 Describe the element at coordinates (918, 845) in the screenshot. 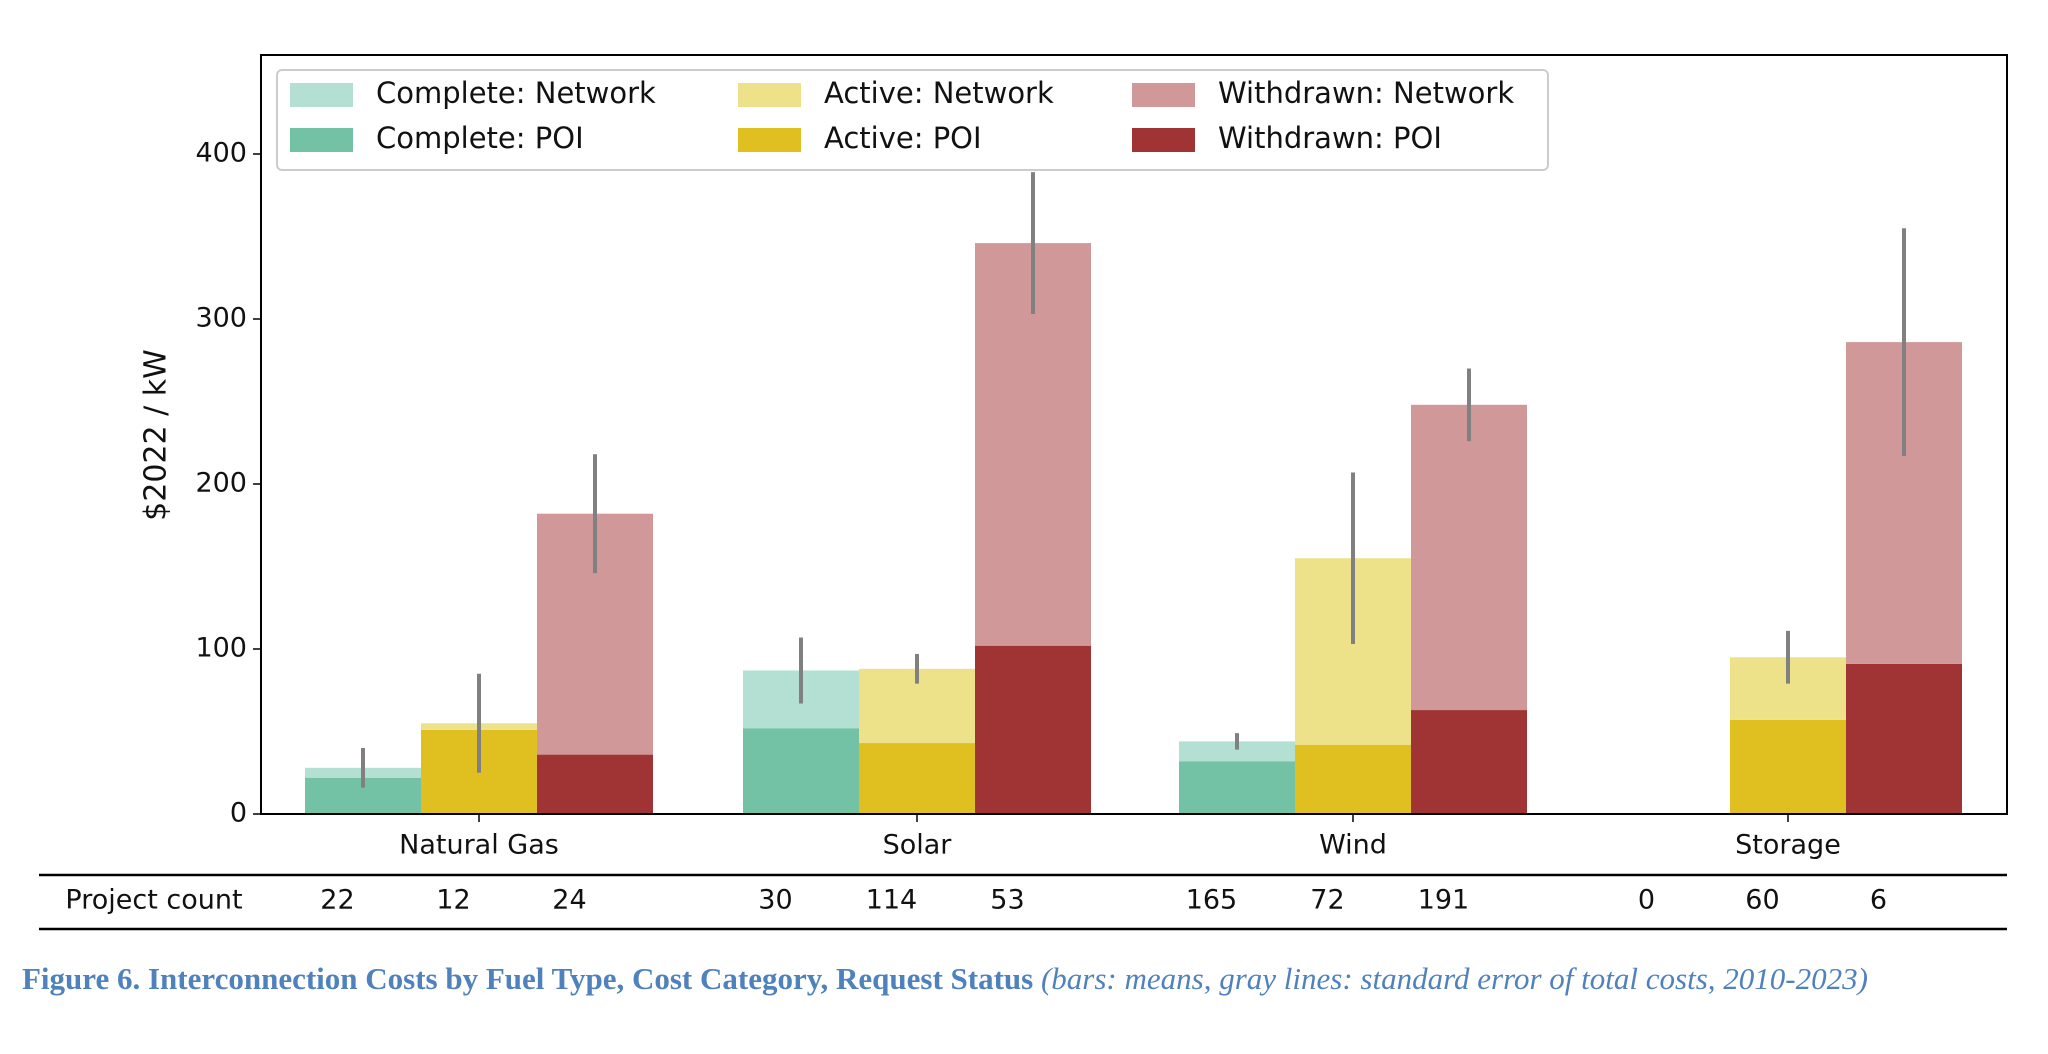

I see `x-tick-label: Solar` at that location.